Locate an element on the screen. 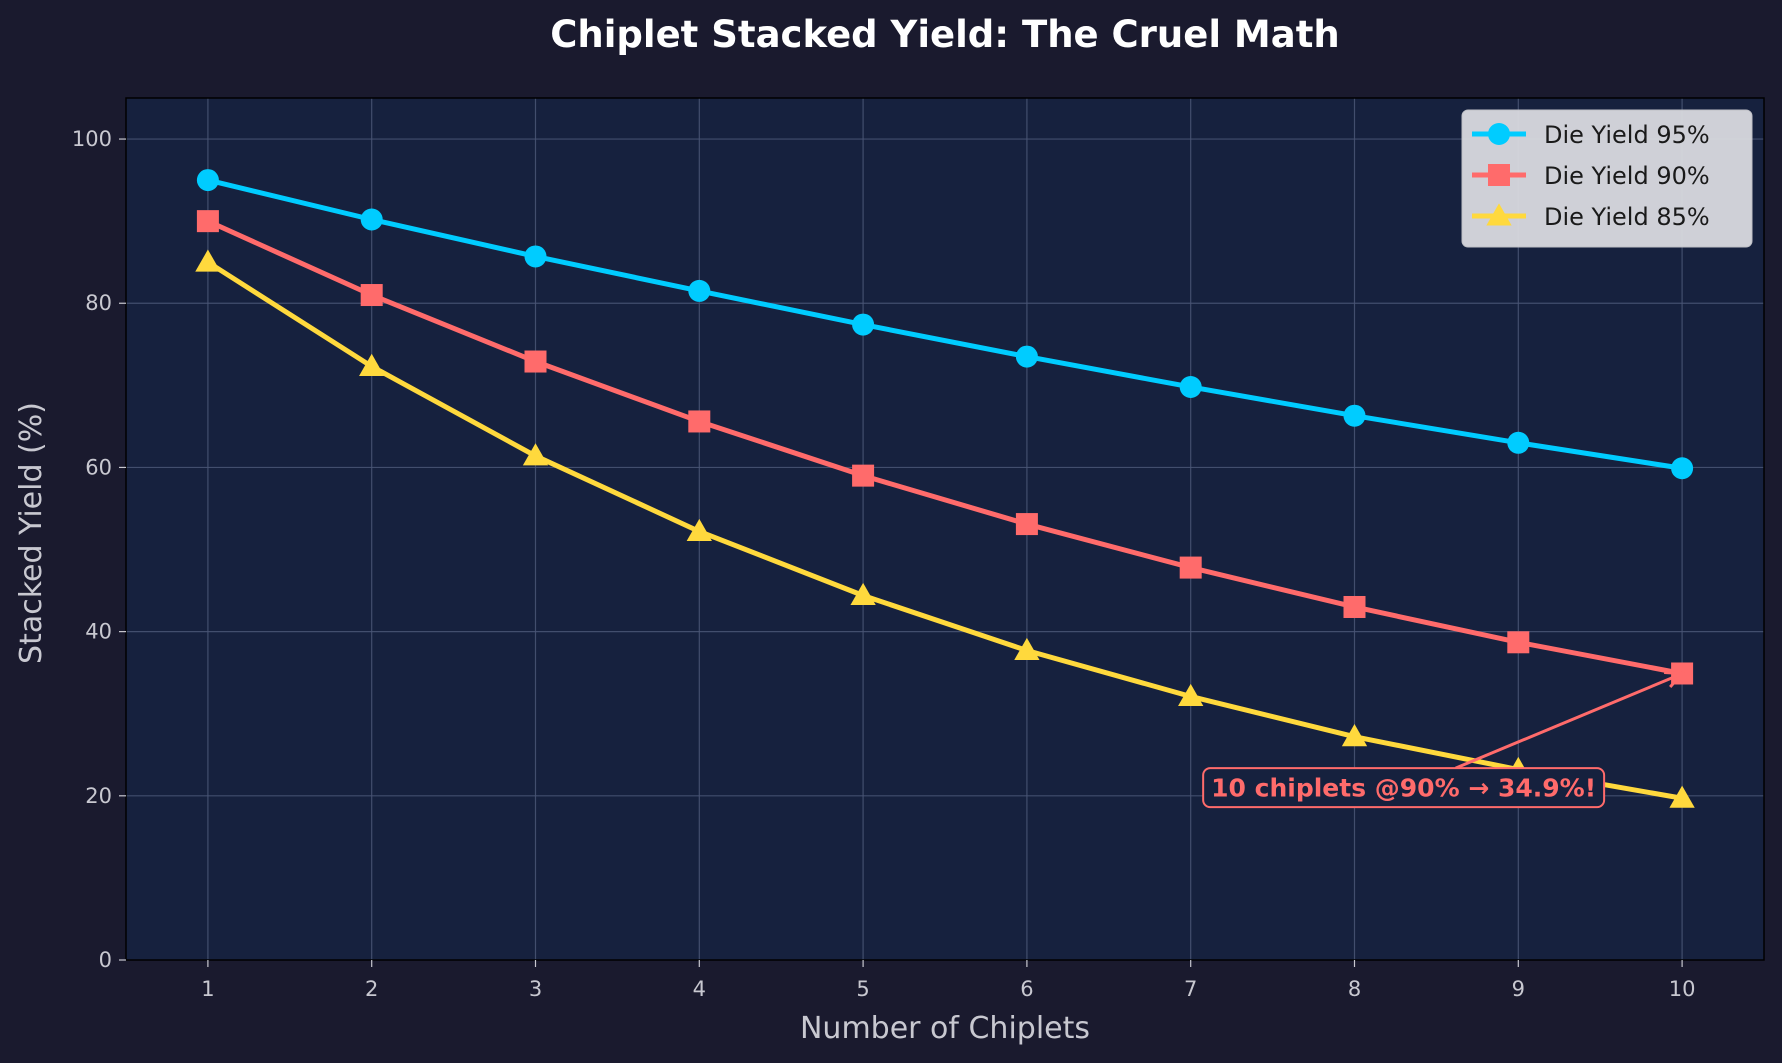 This screenshot has height=1063, width=1782. y-axis-label: Stacked Yield (%) is located at coordinates (31, 533).